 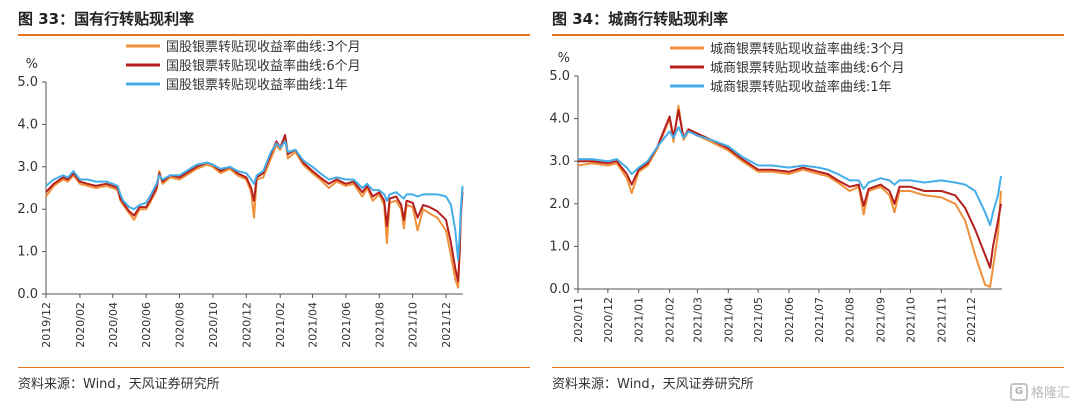 I want to click on x-tick-label: 2019/12, so click(x=46, y=325).